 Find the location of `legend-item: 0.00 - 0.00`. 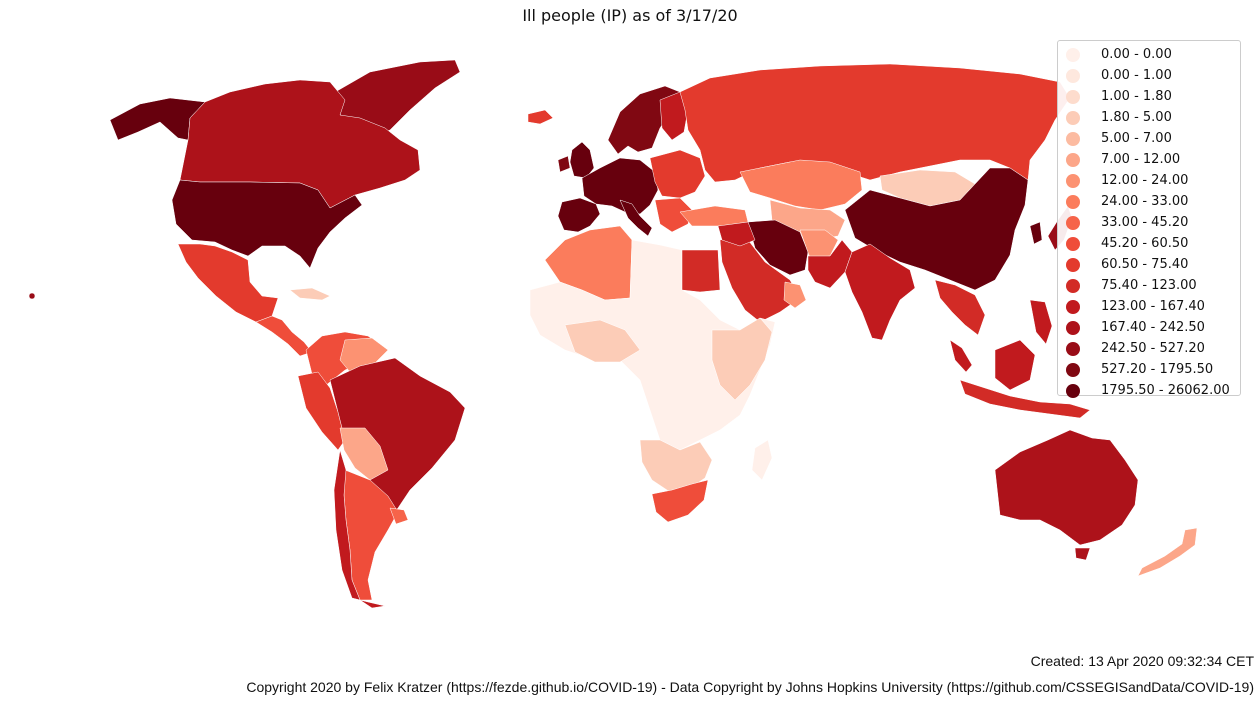

legend-item: 0.00 - 0.00 is located at coordinates (1153, 54).